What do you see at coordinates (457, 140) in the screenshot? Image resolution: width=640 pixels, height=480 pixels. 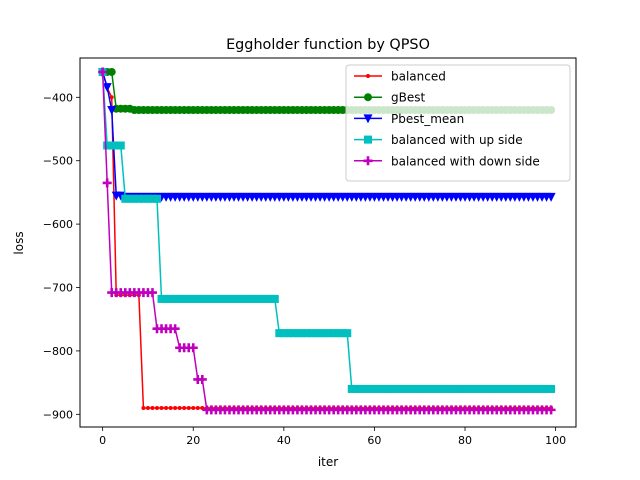 I see `legend-label: balanced with up side` at bounding box center [457, 140].